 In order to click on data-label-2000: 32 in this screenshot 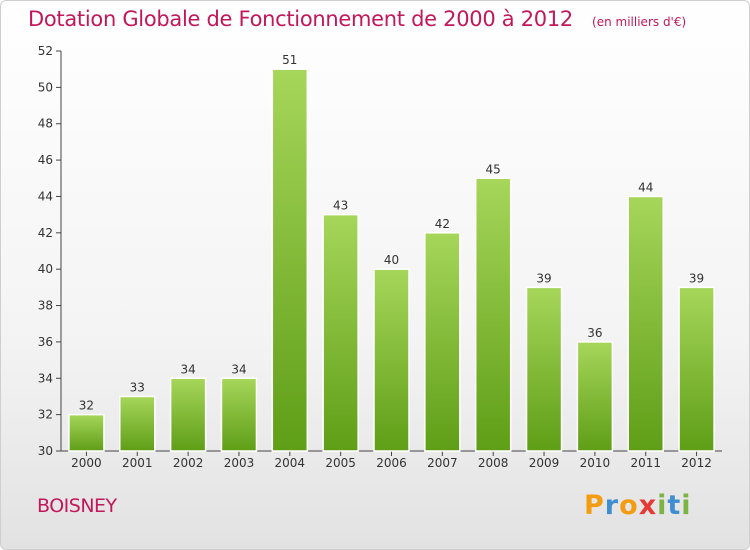, I will do `click(86, 406)`.